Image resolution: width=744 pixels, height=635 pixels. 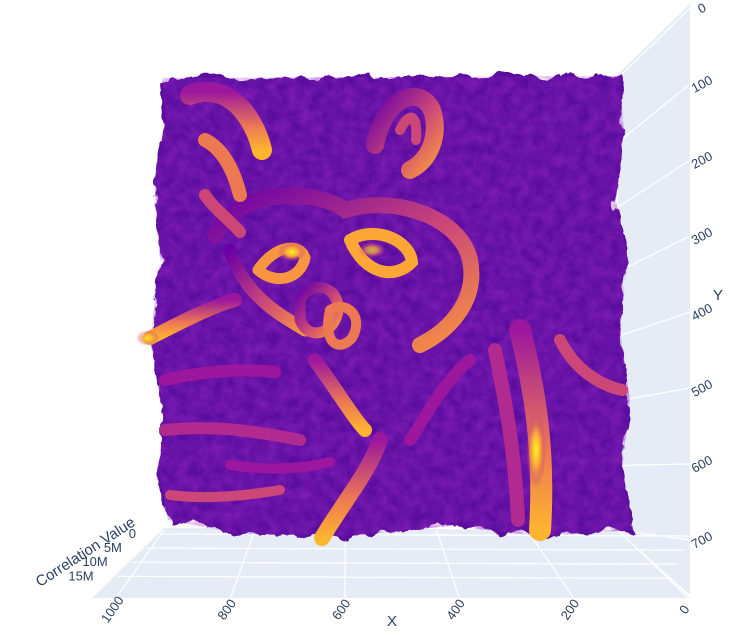 What do you see at coordinates (112, 609) in the screenshot?
I see `x-tick-label: 1000` at bounding box center [112, 609].